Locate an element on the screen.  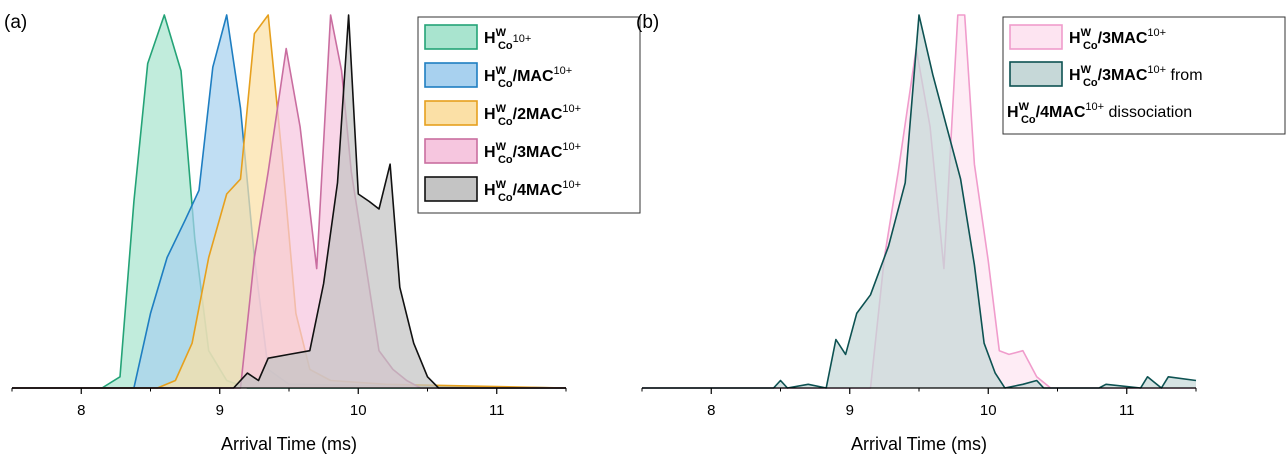
legend-label: HW Co/2MAC10+ is located at coordinates (532, 115).